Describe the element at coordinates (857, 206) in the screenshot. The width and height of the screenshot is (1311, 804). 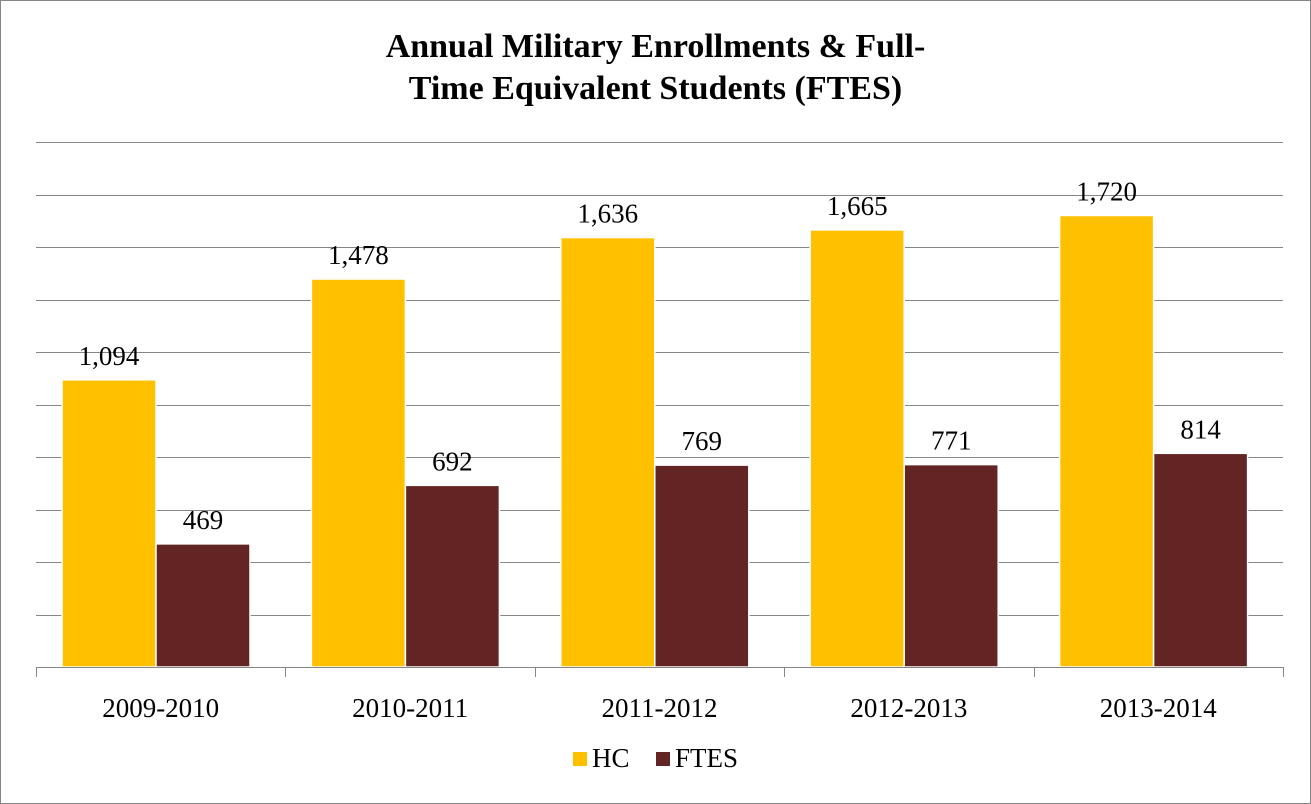
I see `data-label: 1,665` at that location.